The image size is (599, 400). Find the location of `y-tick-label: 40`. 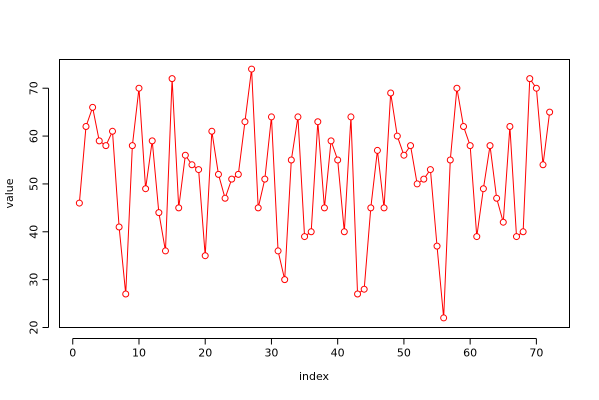

y-tick-label: 40 is located at coordinates (34, 232).